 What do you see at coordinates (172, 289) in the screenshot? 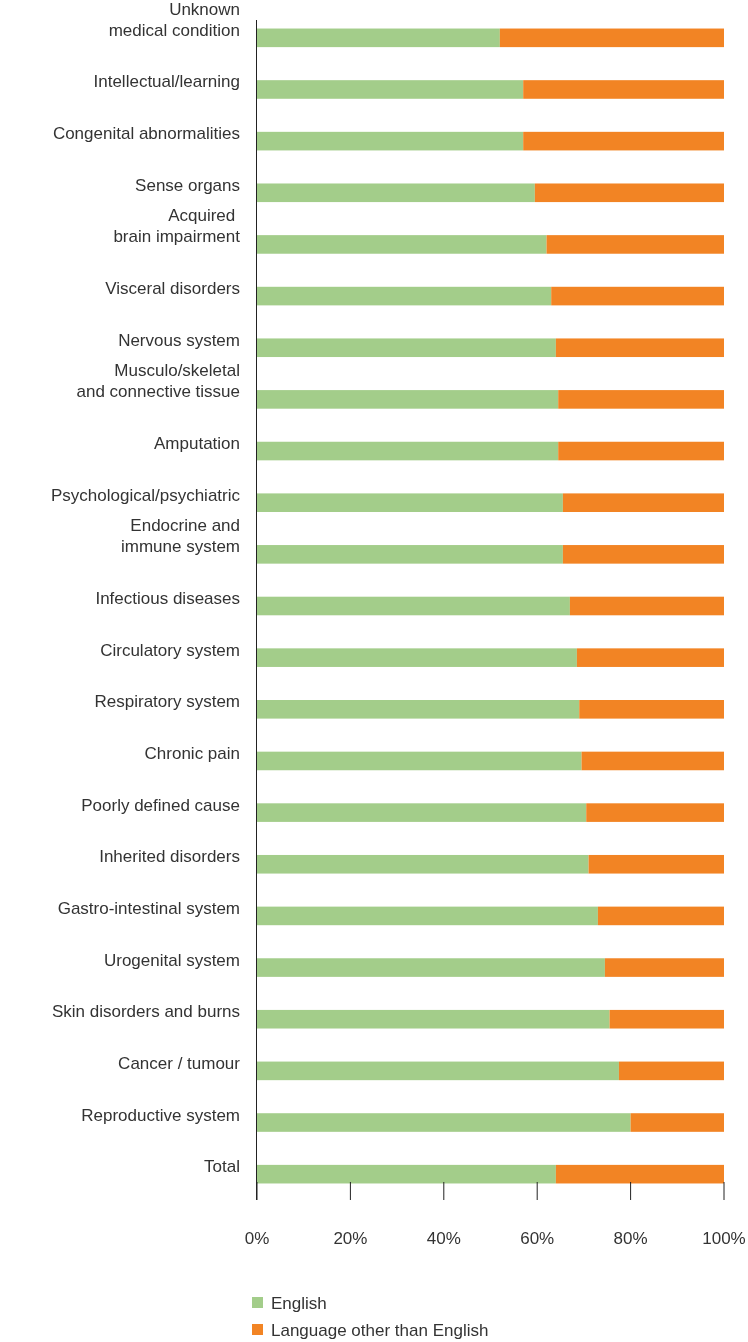
I see `y-tick-label: Visceral disorders` at bounding box center [172, 289].